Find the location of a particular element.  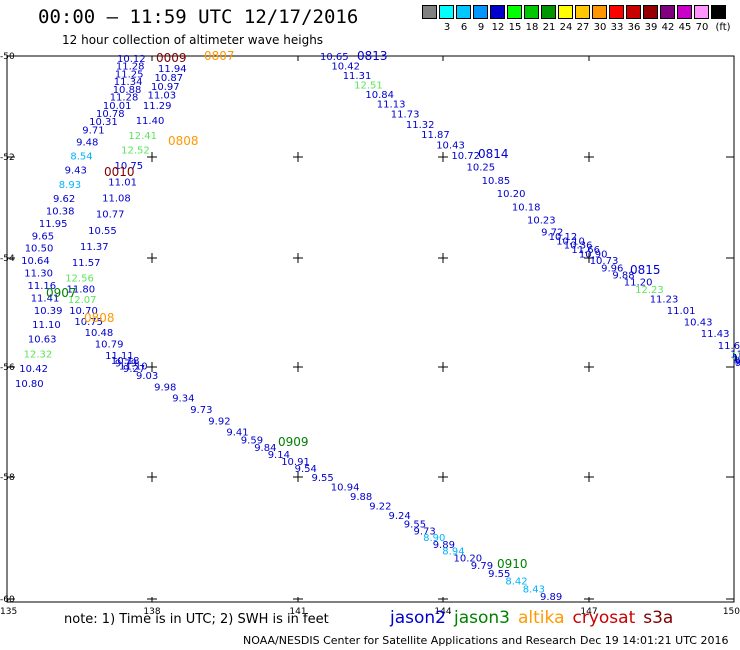

swh-value: 11.13 is located at coordinates (391, 104).